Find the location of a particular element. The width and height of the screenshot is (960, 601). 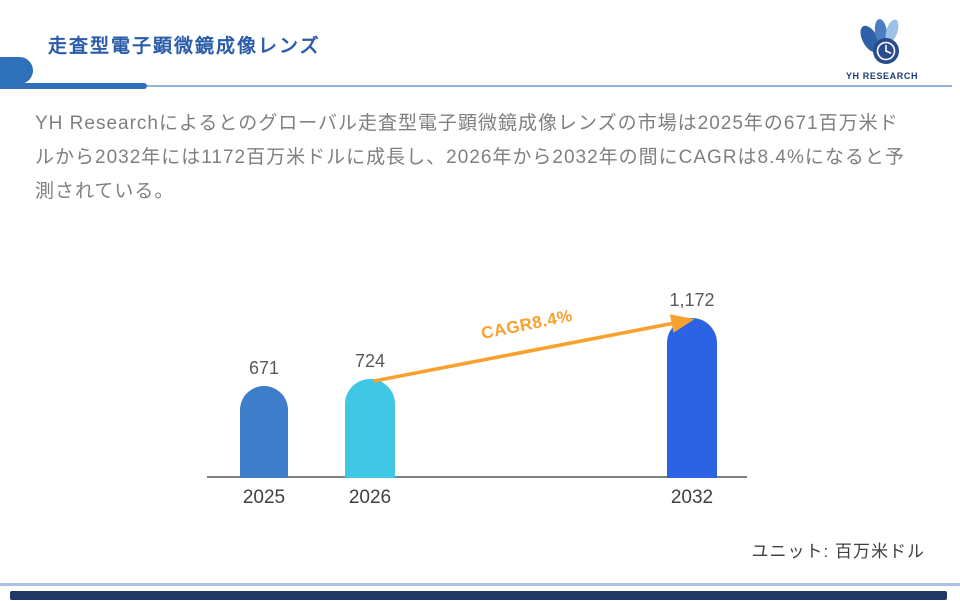

header-accent-pill is located at coordinates (16, 70).